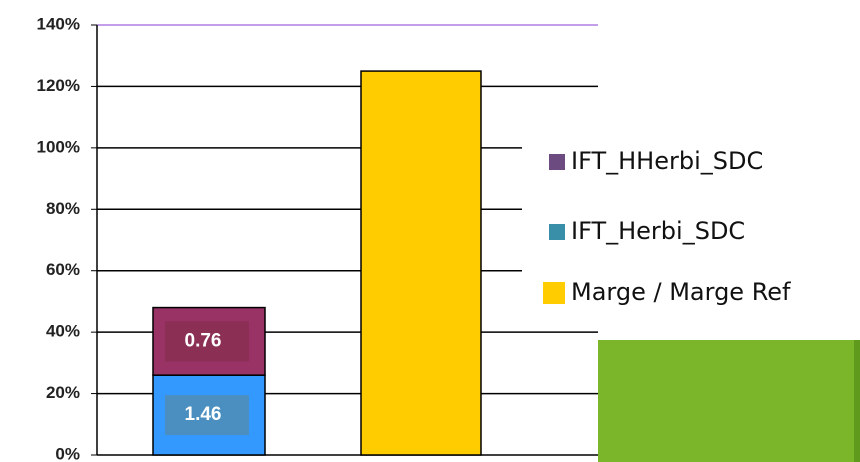  Describe the element at coordinates (63, 331) in the screenshot. I see `y-tick-label: 40%` at that location.